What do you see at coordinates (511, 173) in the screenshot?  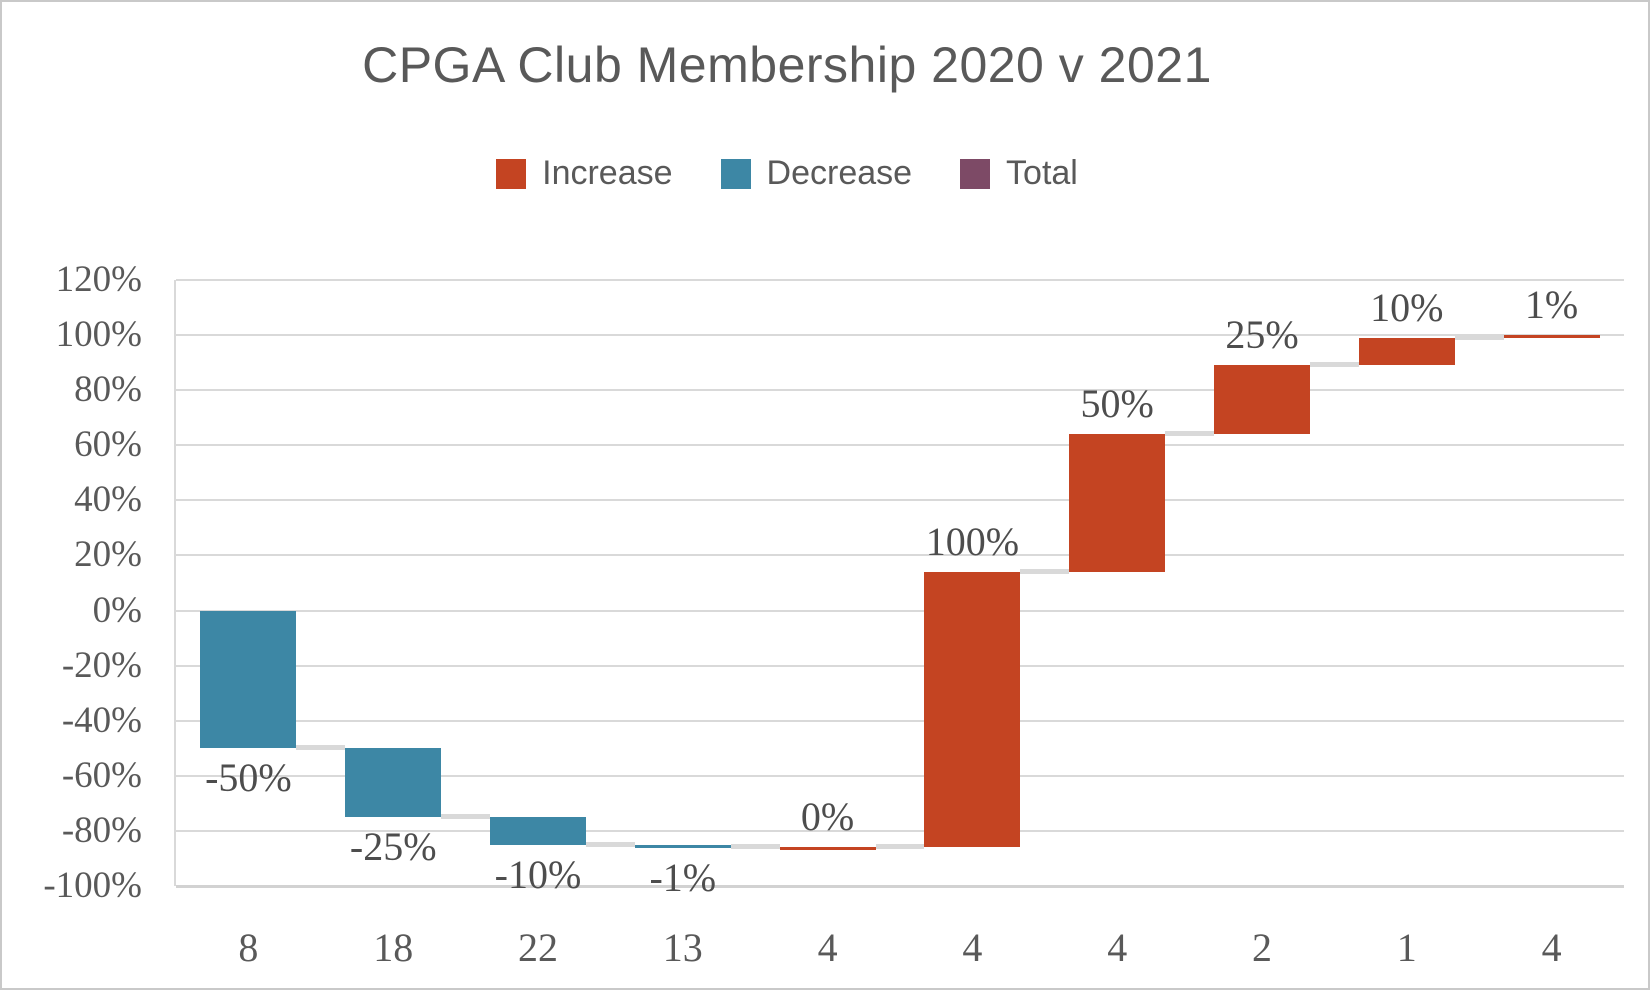 I see `legend-swatch-increase` at bounding box center [511, 173].